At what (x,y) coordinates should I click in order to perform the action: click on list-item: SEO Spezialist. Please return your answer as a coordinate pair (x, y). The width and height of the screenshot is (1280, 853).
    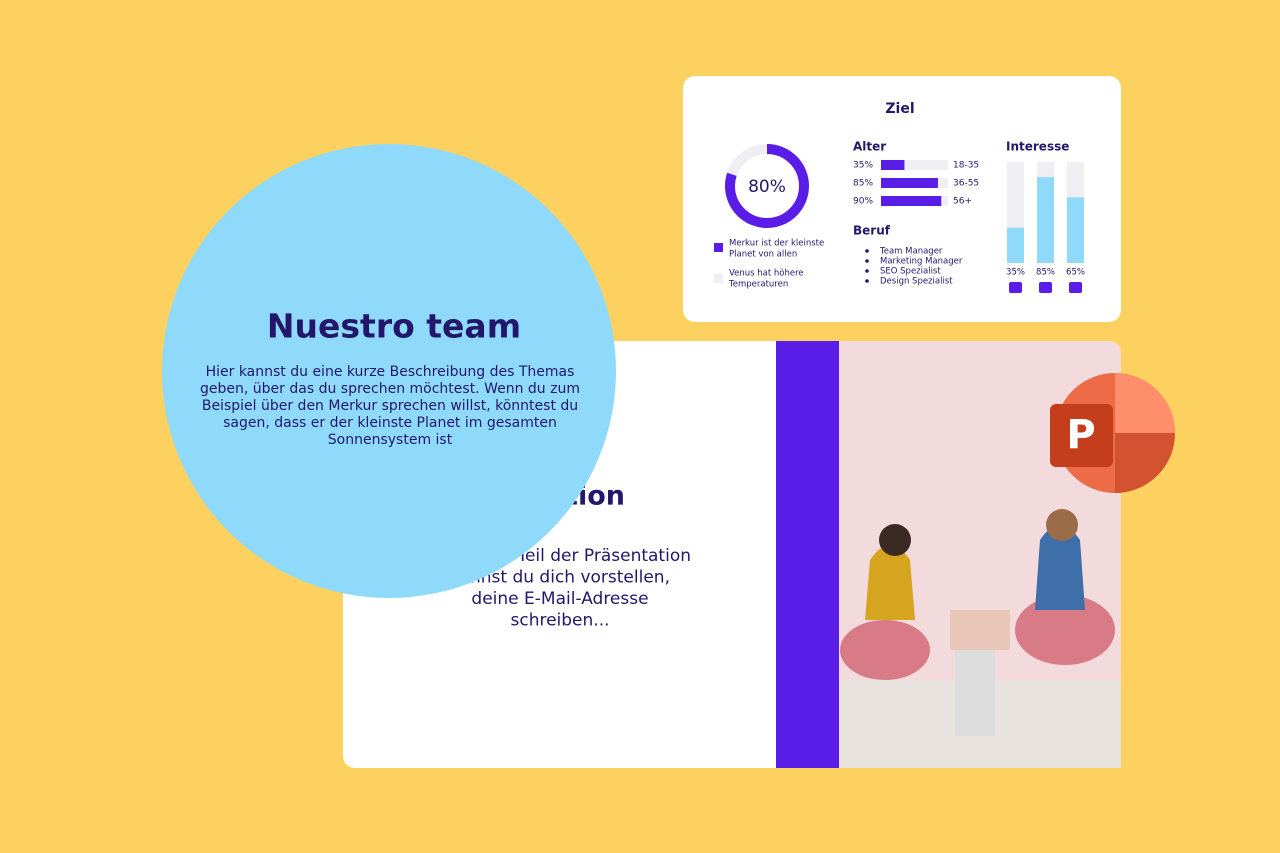
    Looking at the image, I should click on (910, 272).